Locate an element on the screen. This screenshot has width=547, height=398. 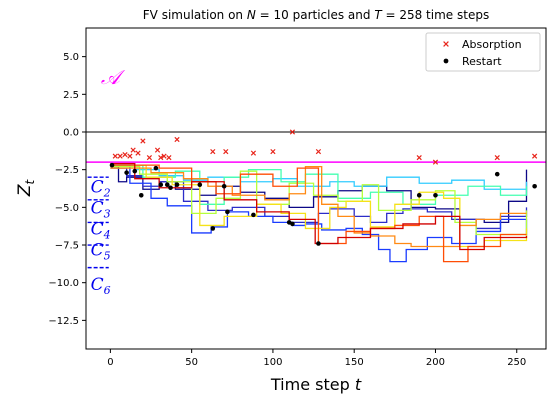
x-tick-label: 50 is located at coordinates (191, 362).